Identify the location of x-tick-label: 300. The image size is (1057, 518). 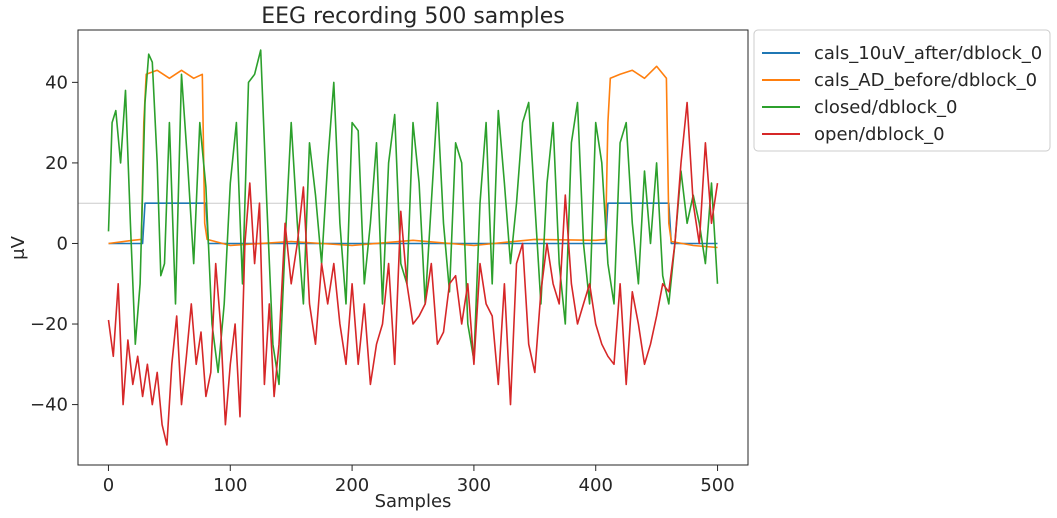
(474, 485).